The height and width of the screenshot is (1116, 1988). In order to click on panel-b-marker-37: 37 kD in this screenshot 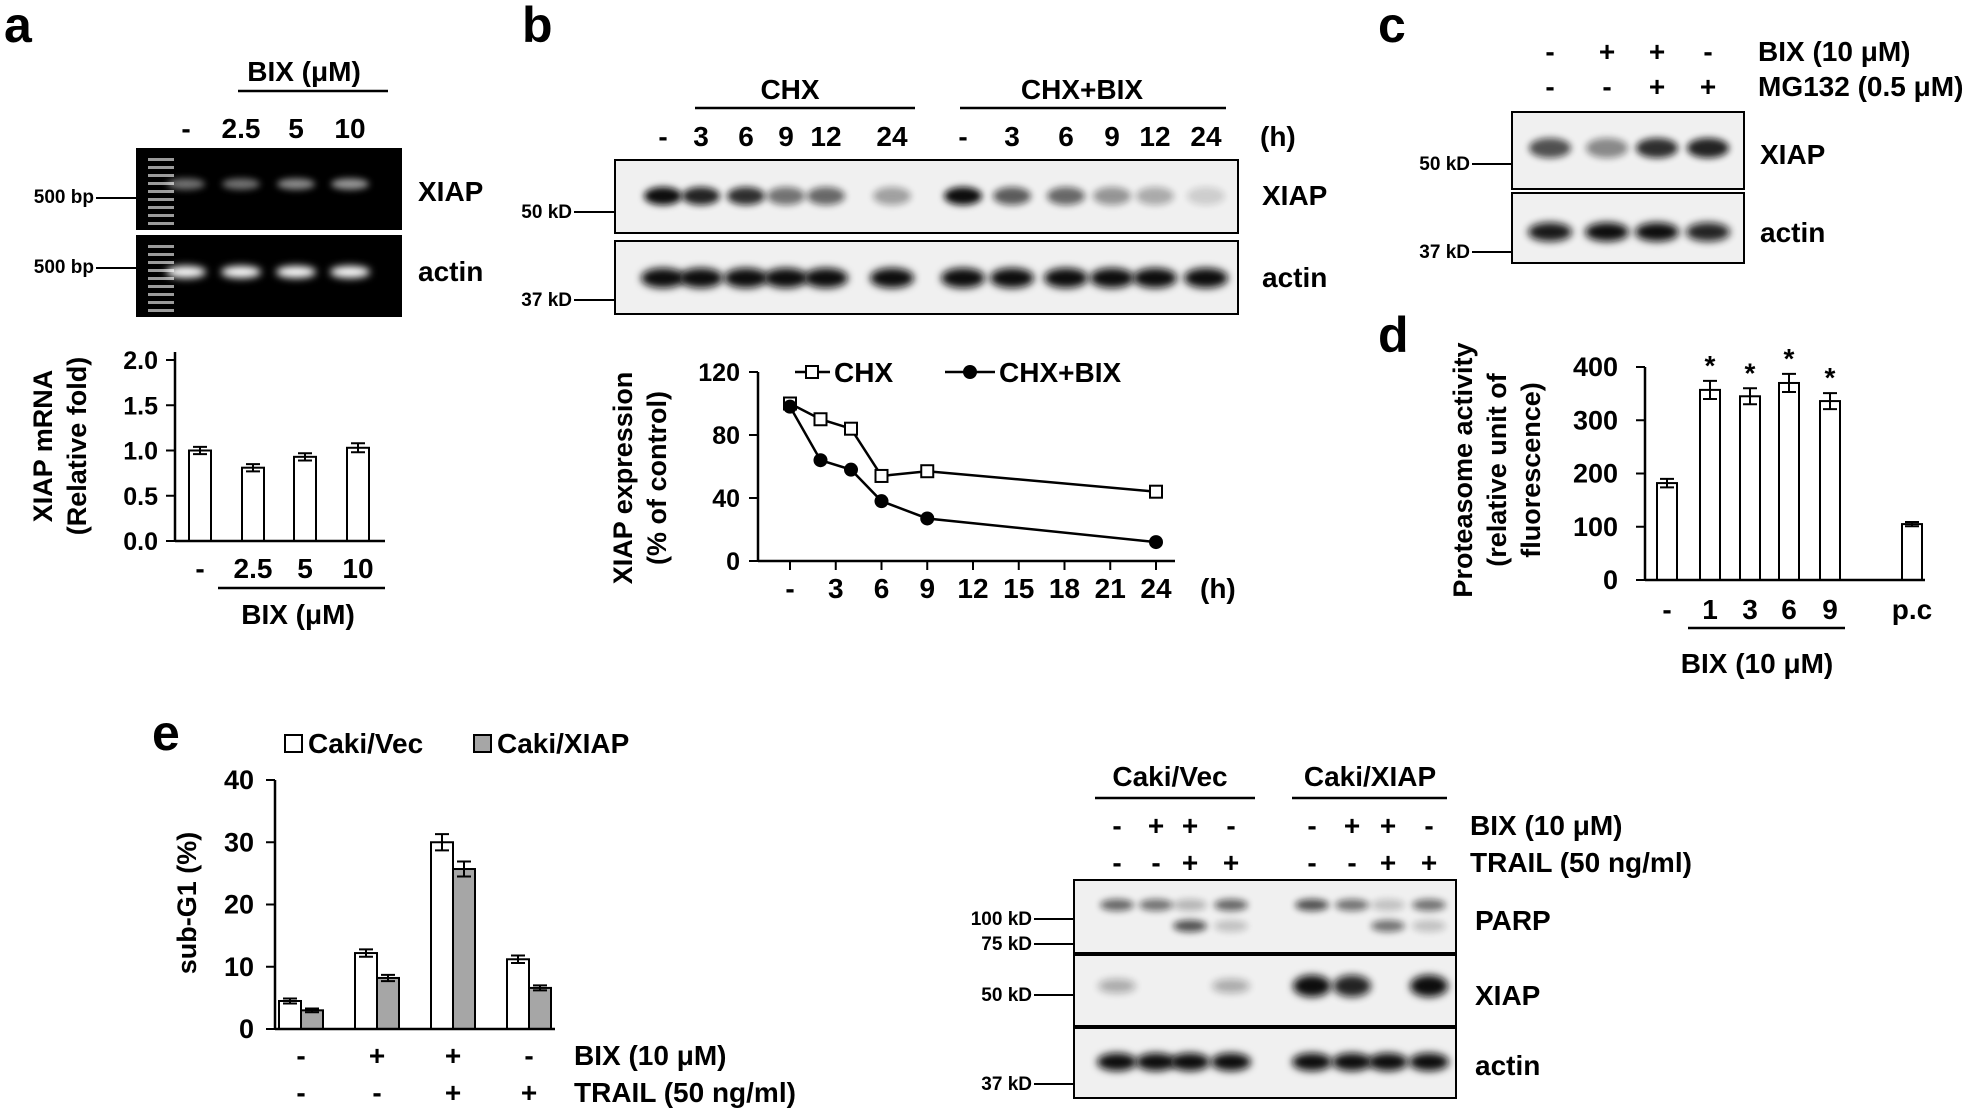, I will do `click(546, 300)`.